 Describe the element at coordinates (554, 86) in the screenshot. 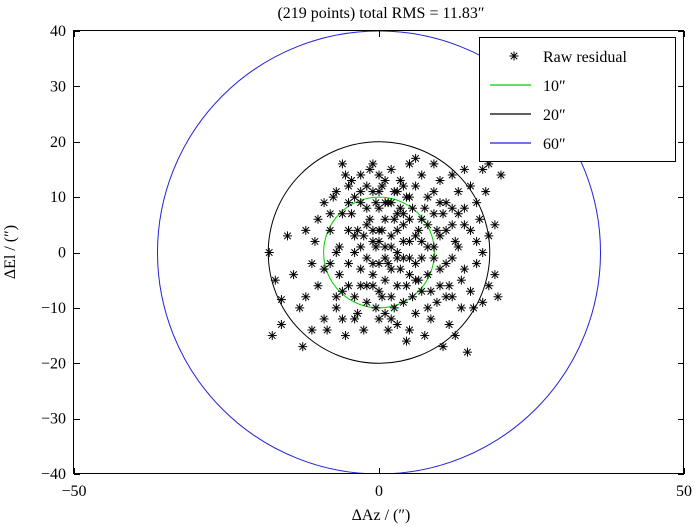

I see `legend-label: 10″` at that location.